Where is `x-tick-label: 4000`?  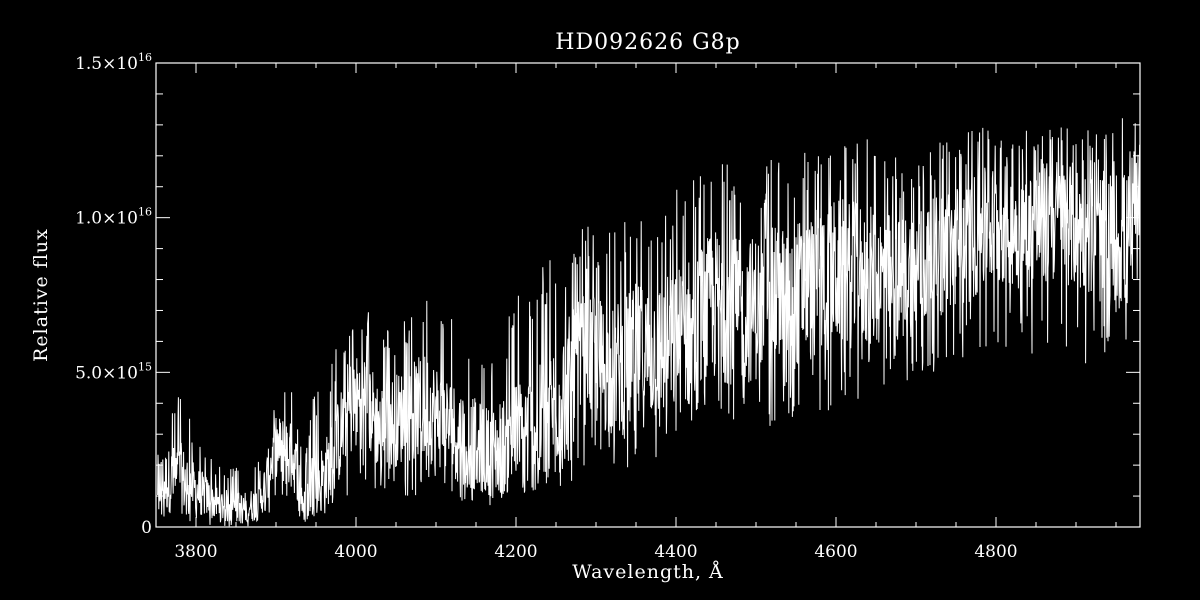 x-tick-label: 4000 is located at coordinates (355, 552).